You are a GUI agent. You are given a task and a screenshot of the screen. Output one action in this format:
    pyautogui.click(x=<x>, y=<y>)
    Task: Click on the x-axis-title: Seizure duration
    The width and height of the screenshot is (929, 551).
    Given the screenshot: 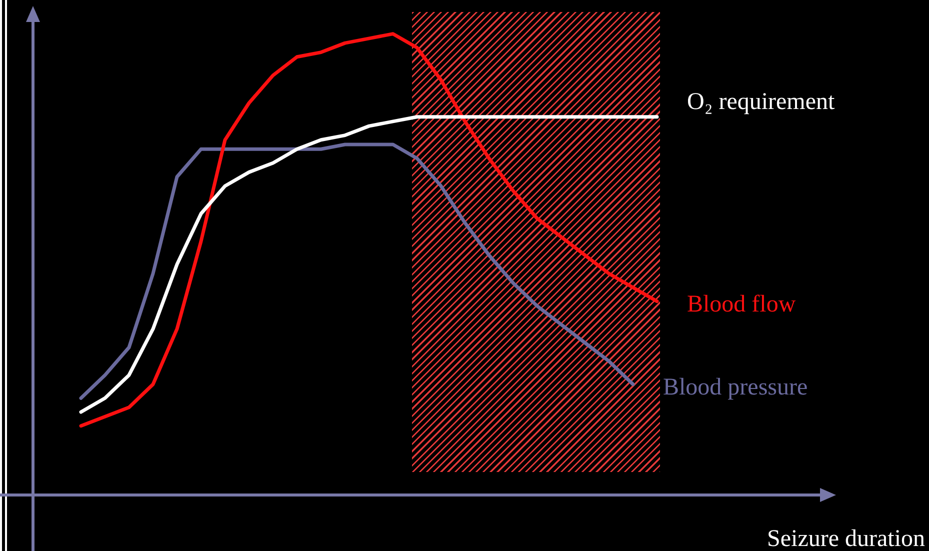 What is the action you would take?
    pyautogui.click(x=846, y=538)
    